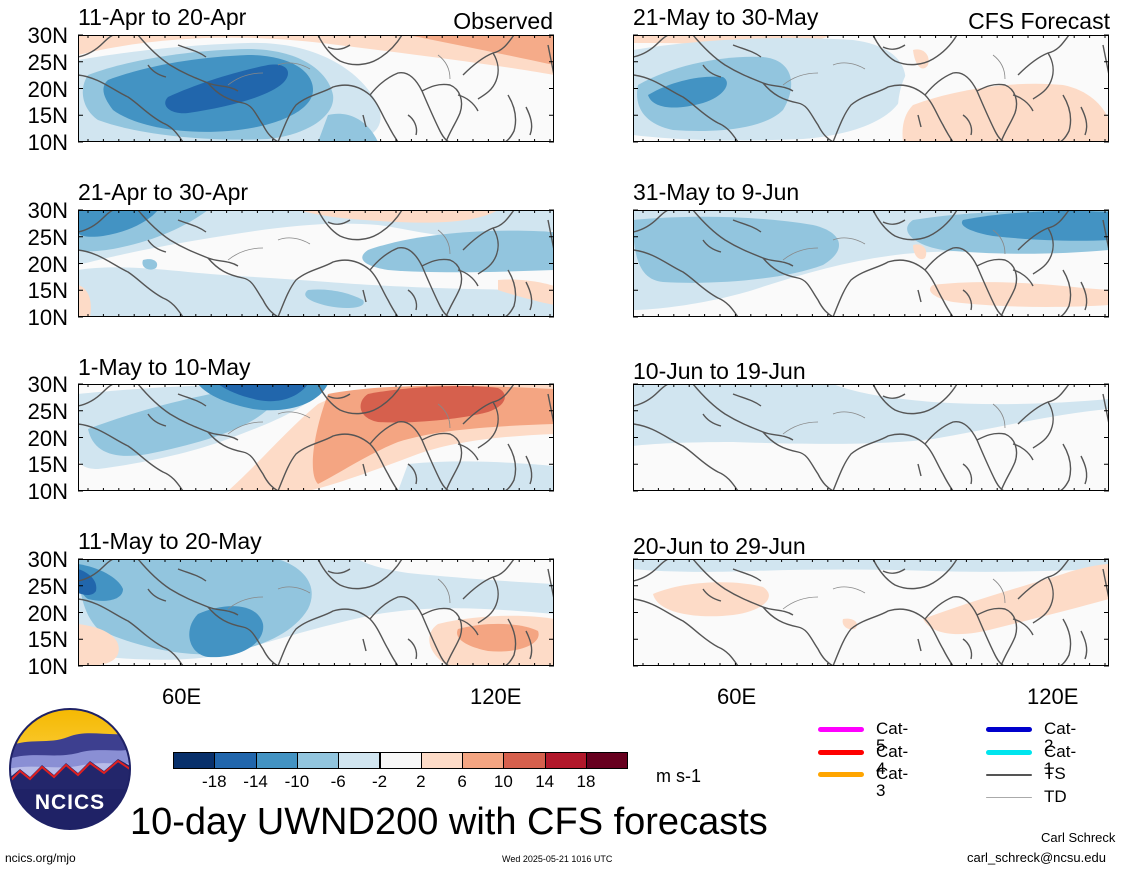 This screenshot has width=1135, height=872. I want to click on map-obs3, so click(316, 437).